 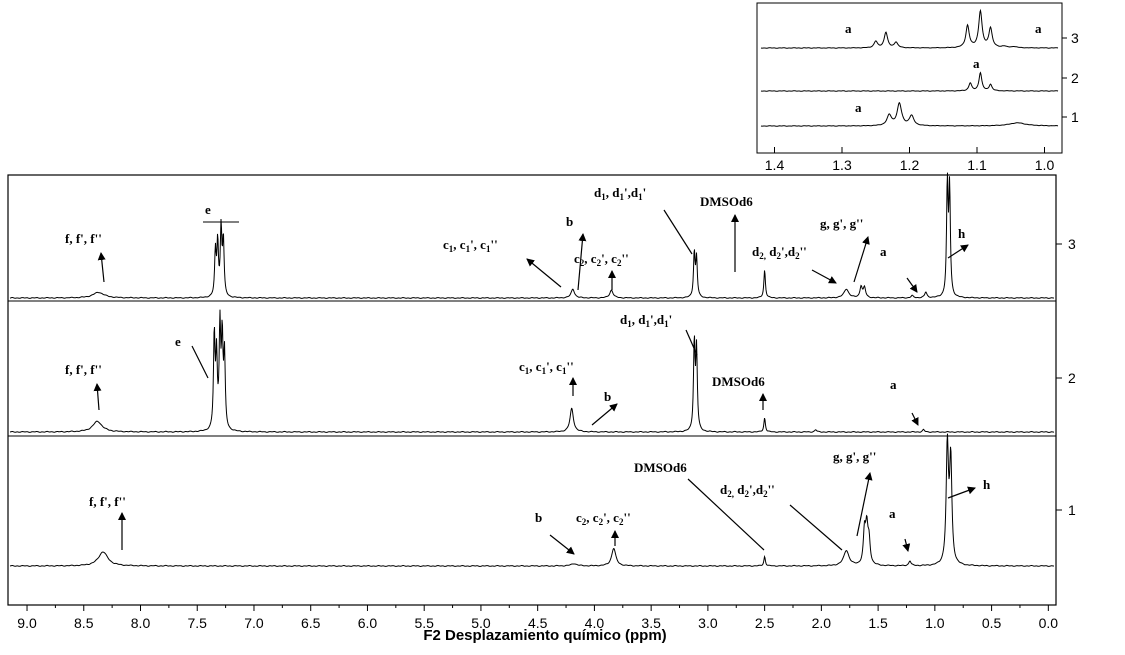 I want to click on label-e-3: e, so click(x=208, y=209).